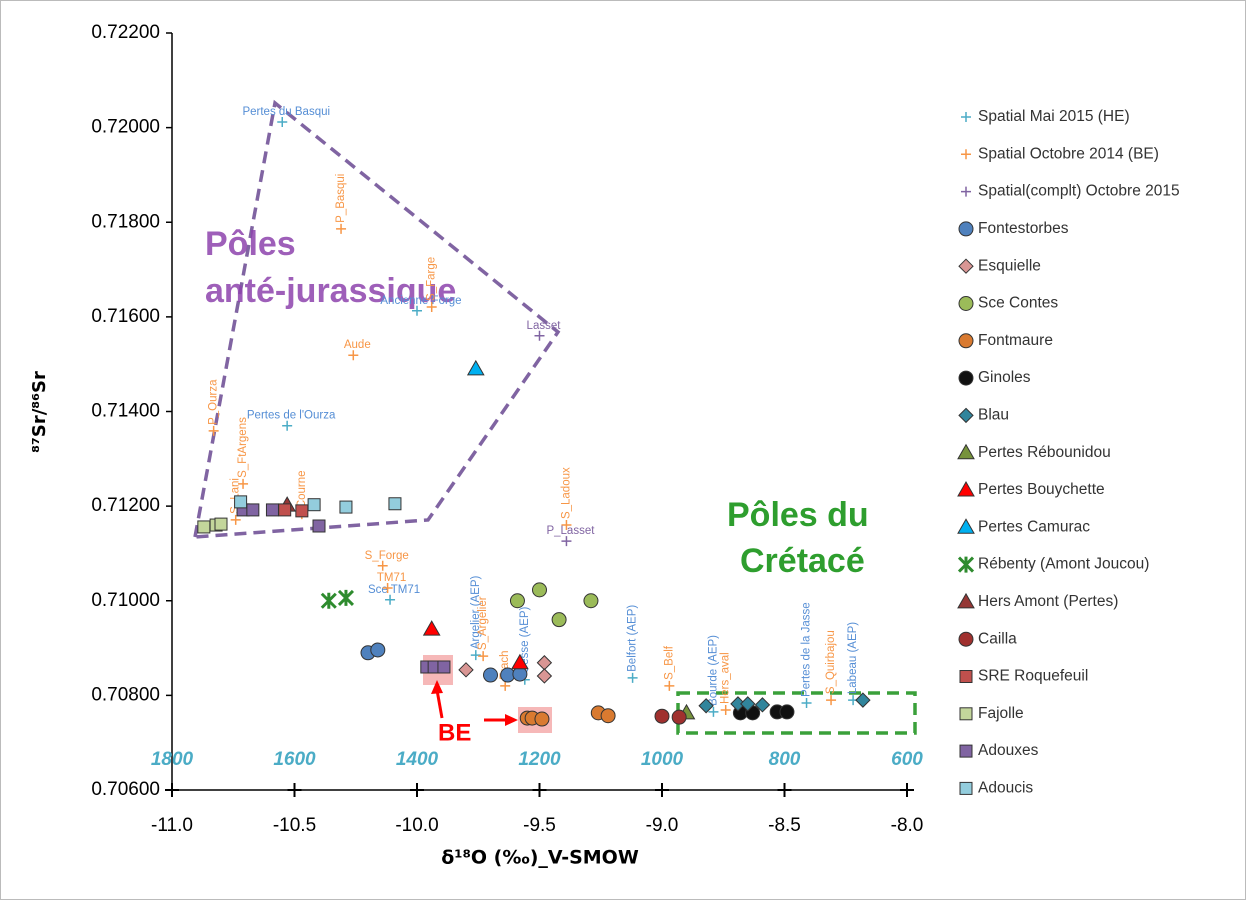  Describe the element at coordinates (125, 789) in the screenshot. I see `y-tick-label: 0.70600` at that location.